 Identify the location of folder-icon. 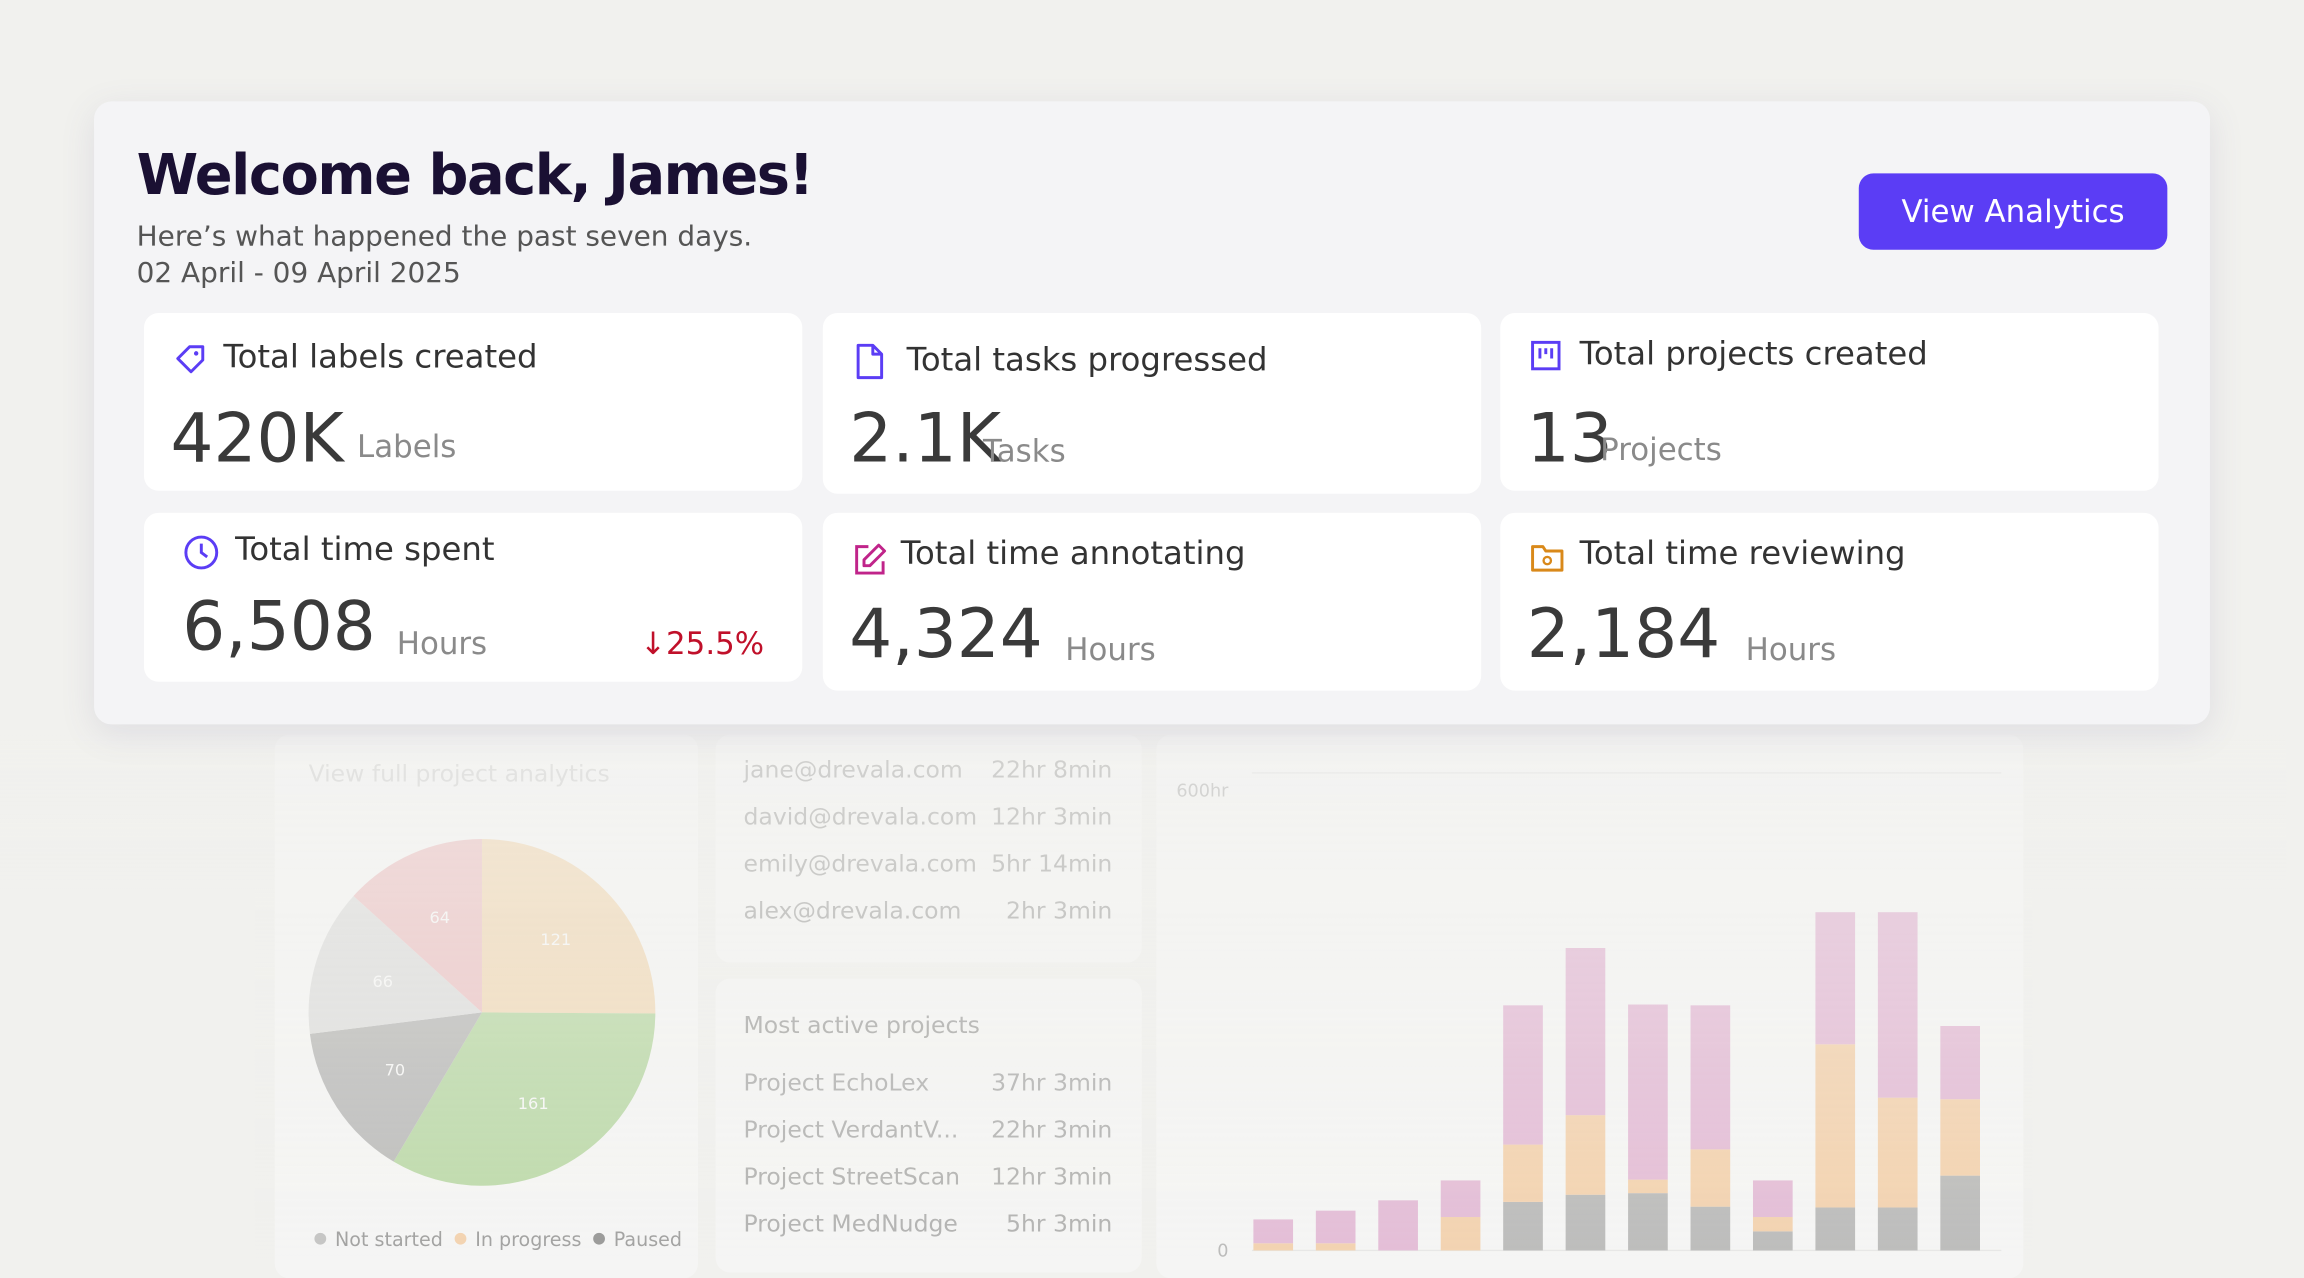
(1547, 558).